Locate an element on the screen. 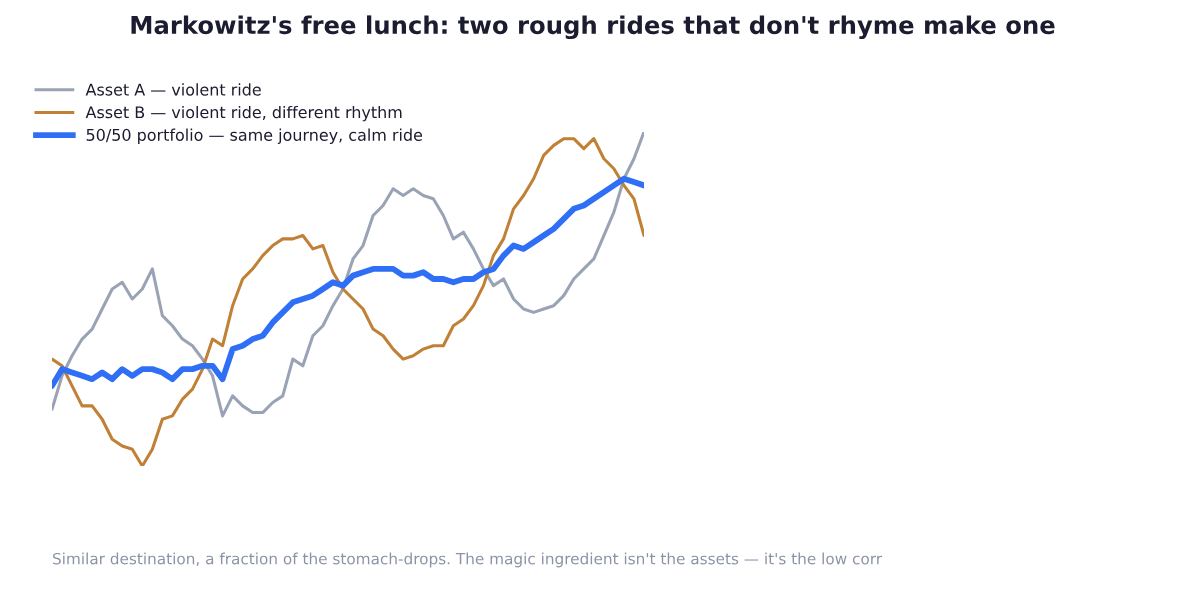 The width and height of the screenshot is (1185, 615). legend-label: 50/50 portfolio — same journey, calm ride is located at coordinates (254, 136).